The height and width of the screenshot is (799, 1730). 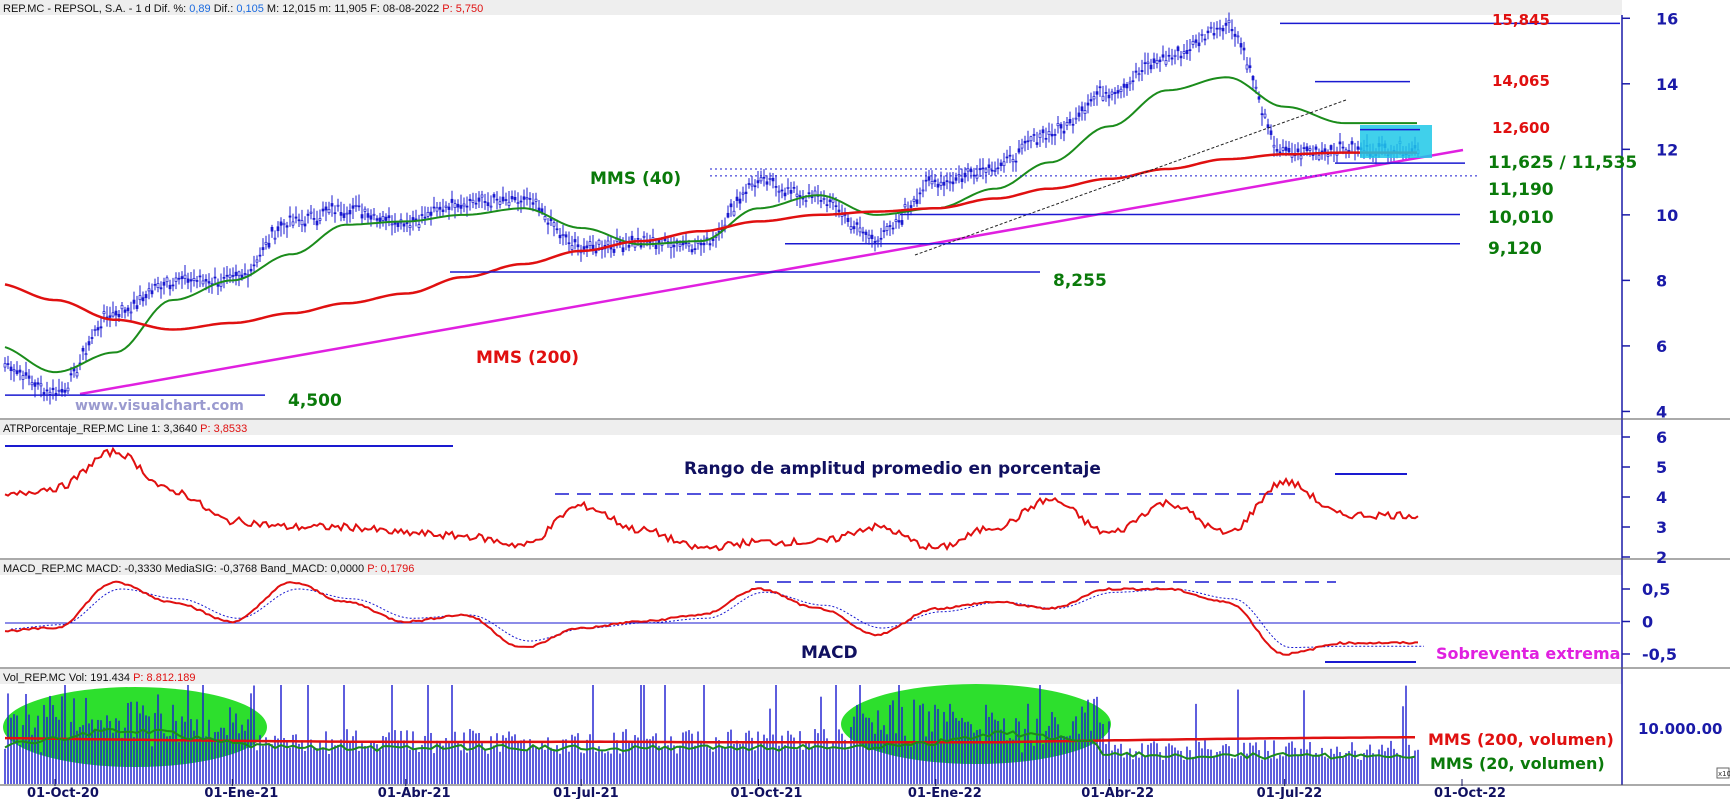 I want to click on macd-header-sig_label: MediaSIG:, so click(x=189, y=569).